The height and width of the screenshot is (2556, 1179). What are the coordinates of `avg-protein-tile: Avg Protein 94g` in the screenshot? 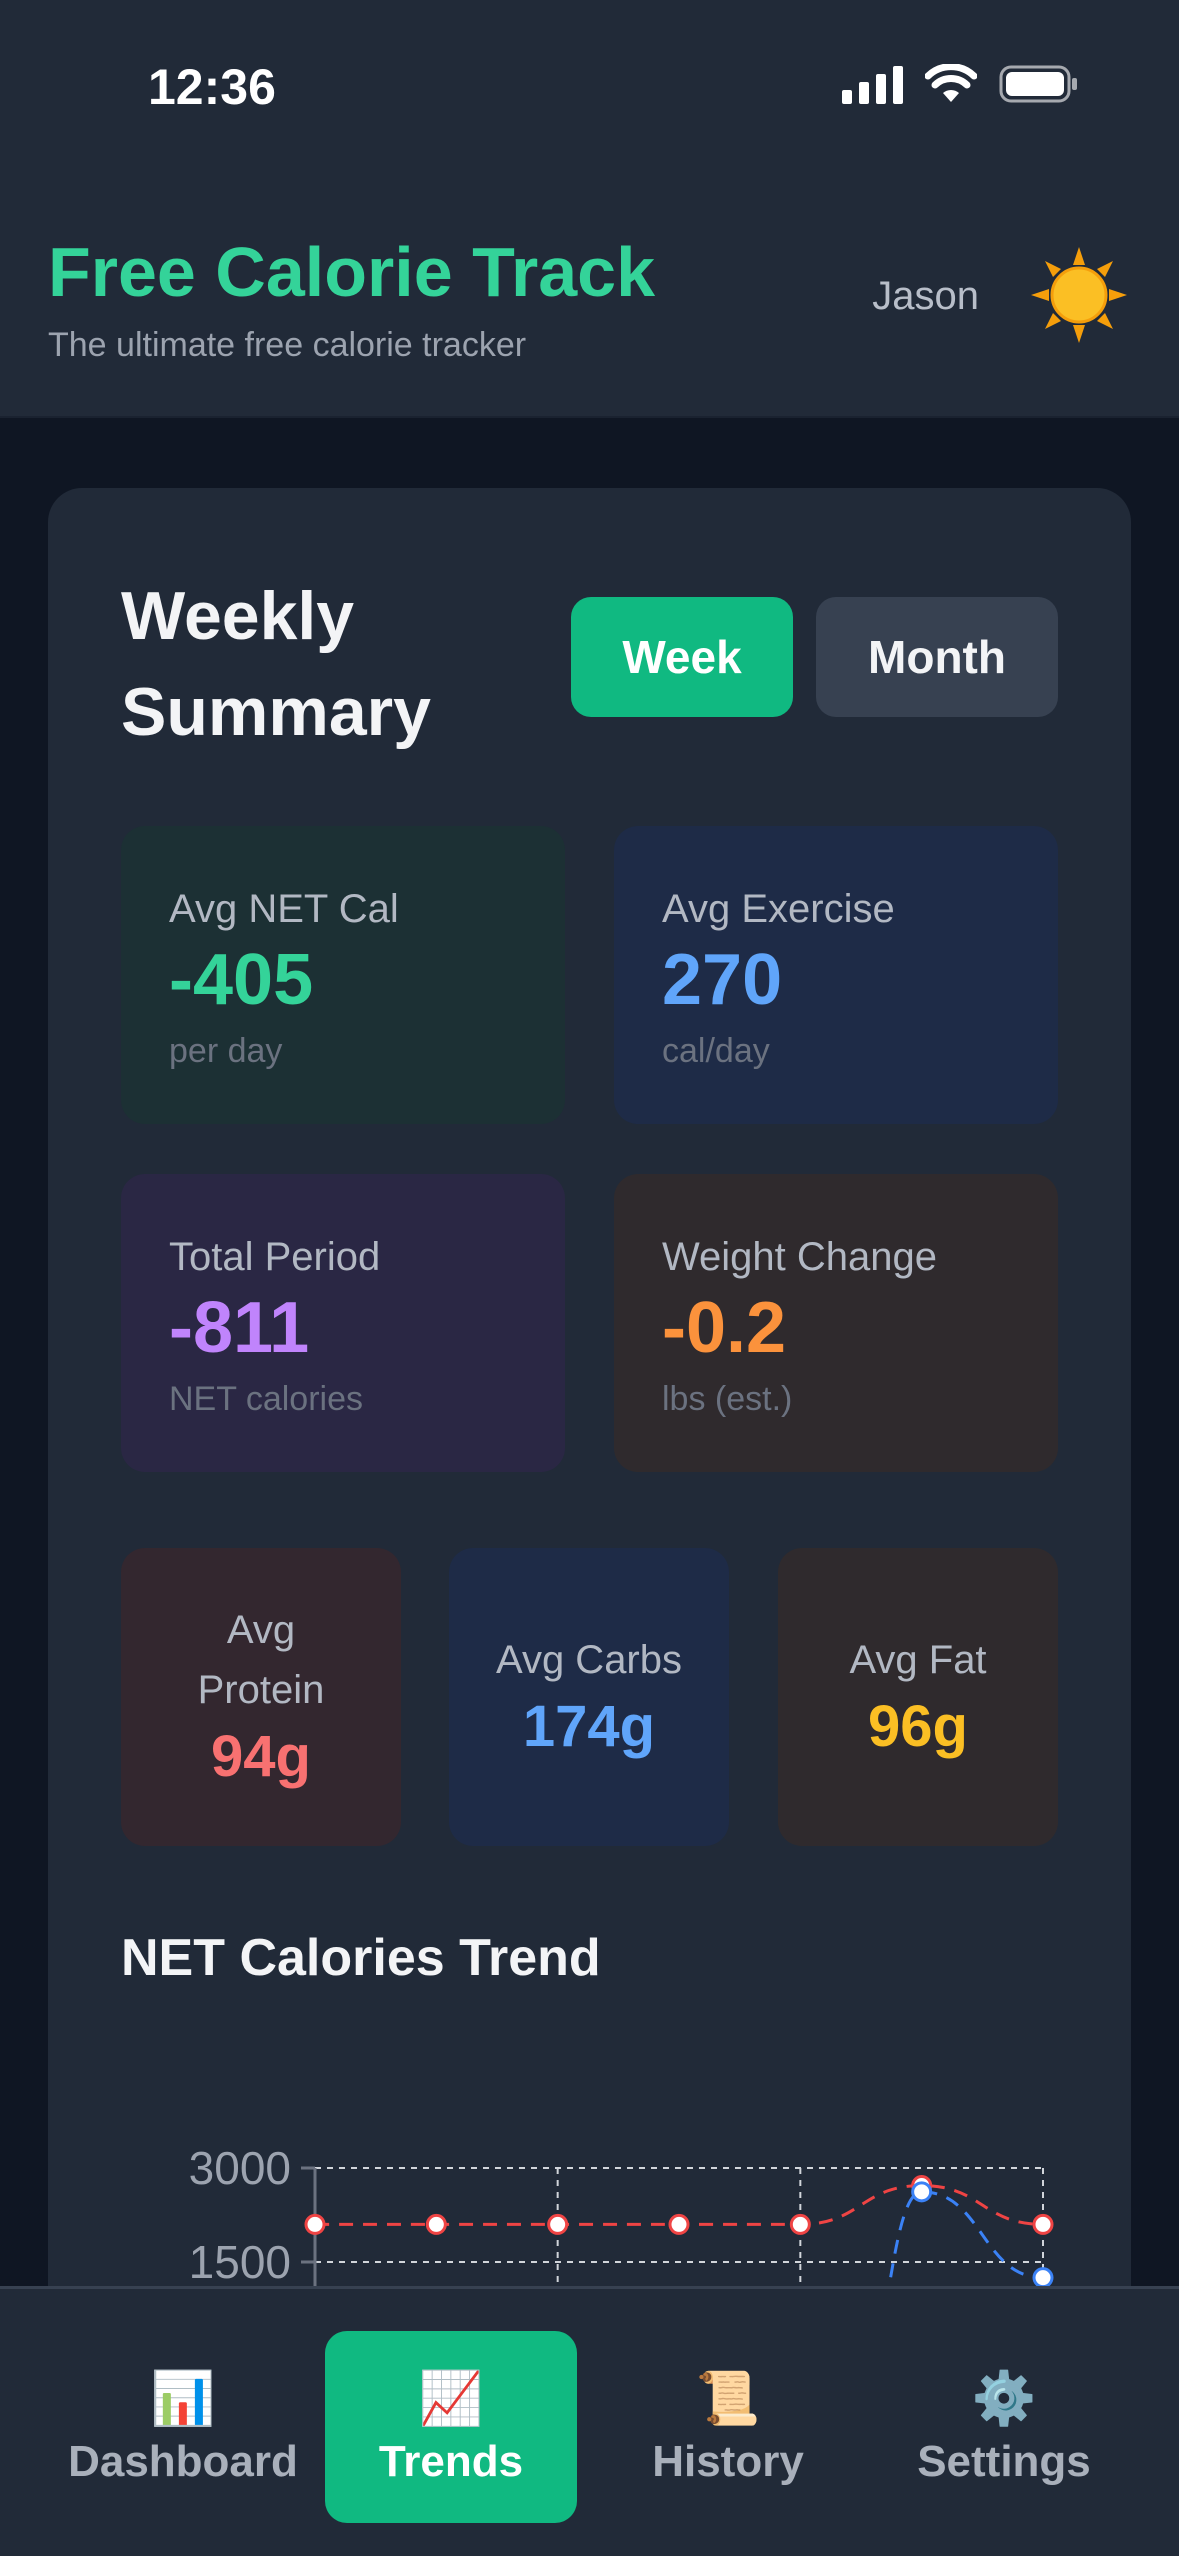 It's located at (261, 1697).